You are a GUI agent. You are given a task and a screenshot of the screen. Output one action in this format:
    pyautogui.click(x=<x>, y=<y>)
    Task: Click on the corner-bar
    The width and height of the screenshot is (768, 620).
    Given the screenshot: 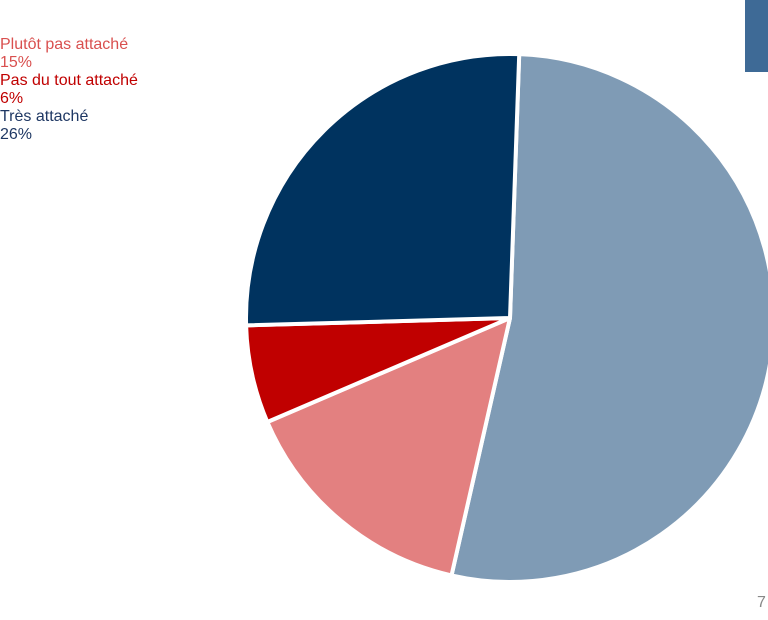 What is the action you would take?
    pyautogui.click(x=756, y=36)
    